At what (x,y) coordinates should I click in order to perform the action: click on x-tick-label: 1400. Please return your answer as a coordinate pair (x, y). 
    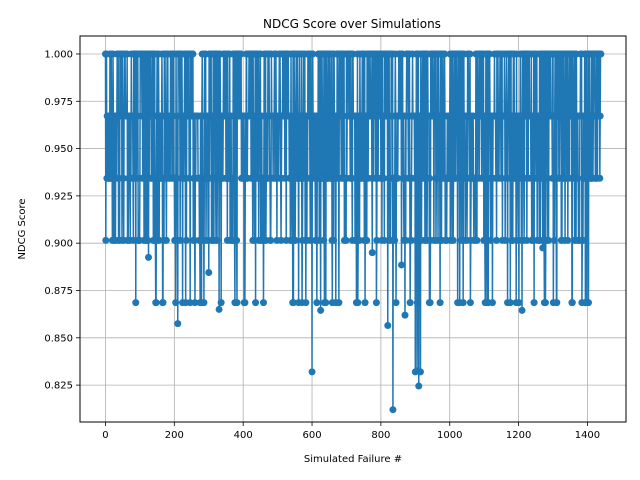
    Looking at the image, I should click on (587, 435).